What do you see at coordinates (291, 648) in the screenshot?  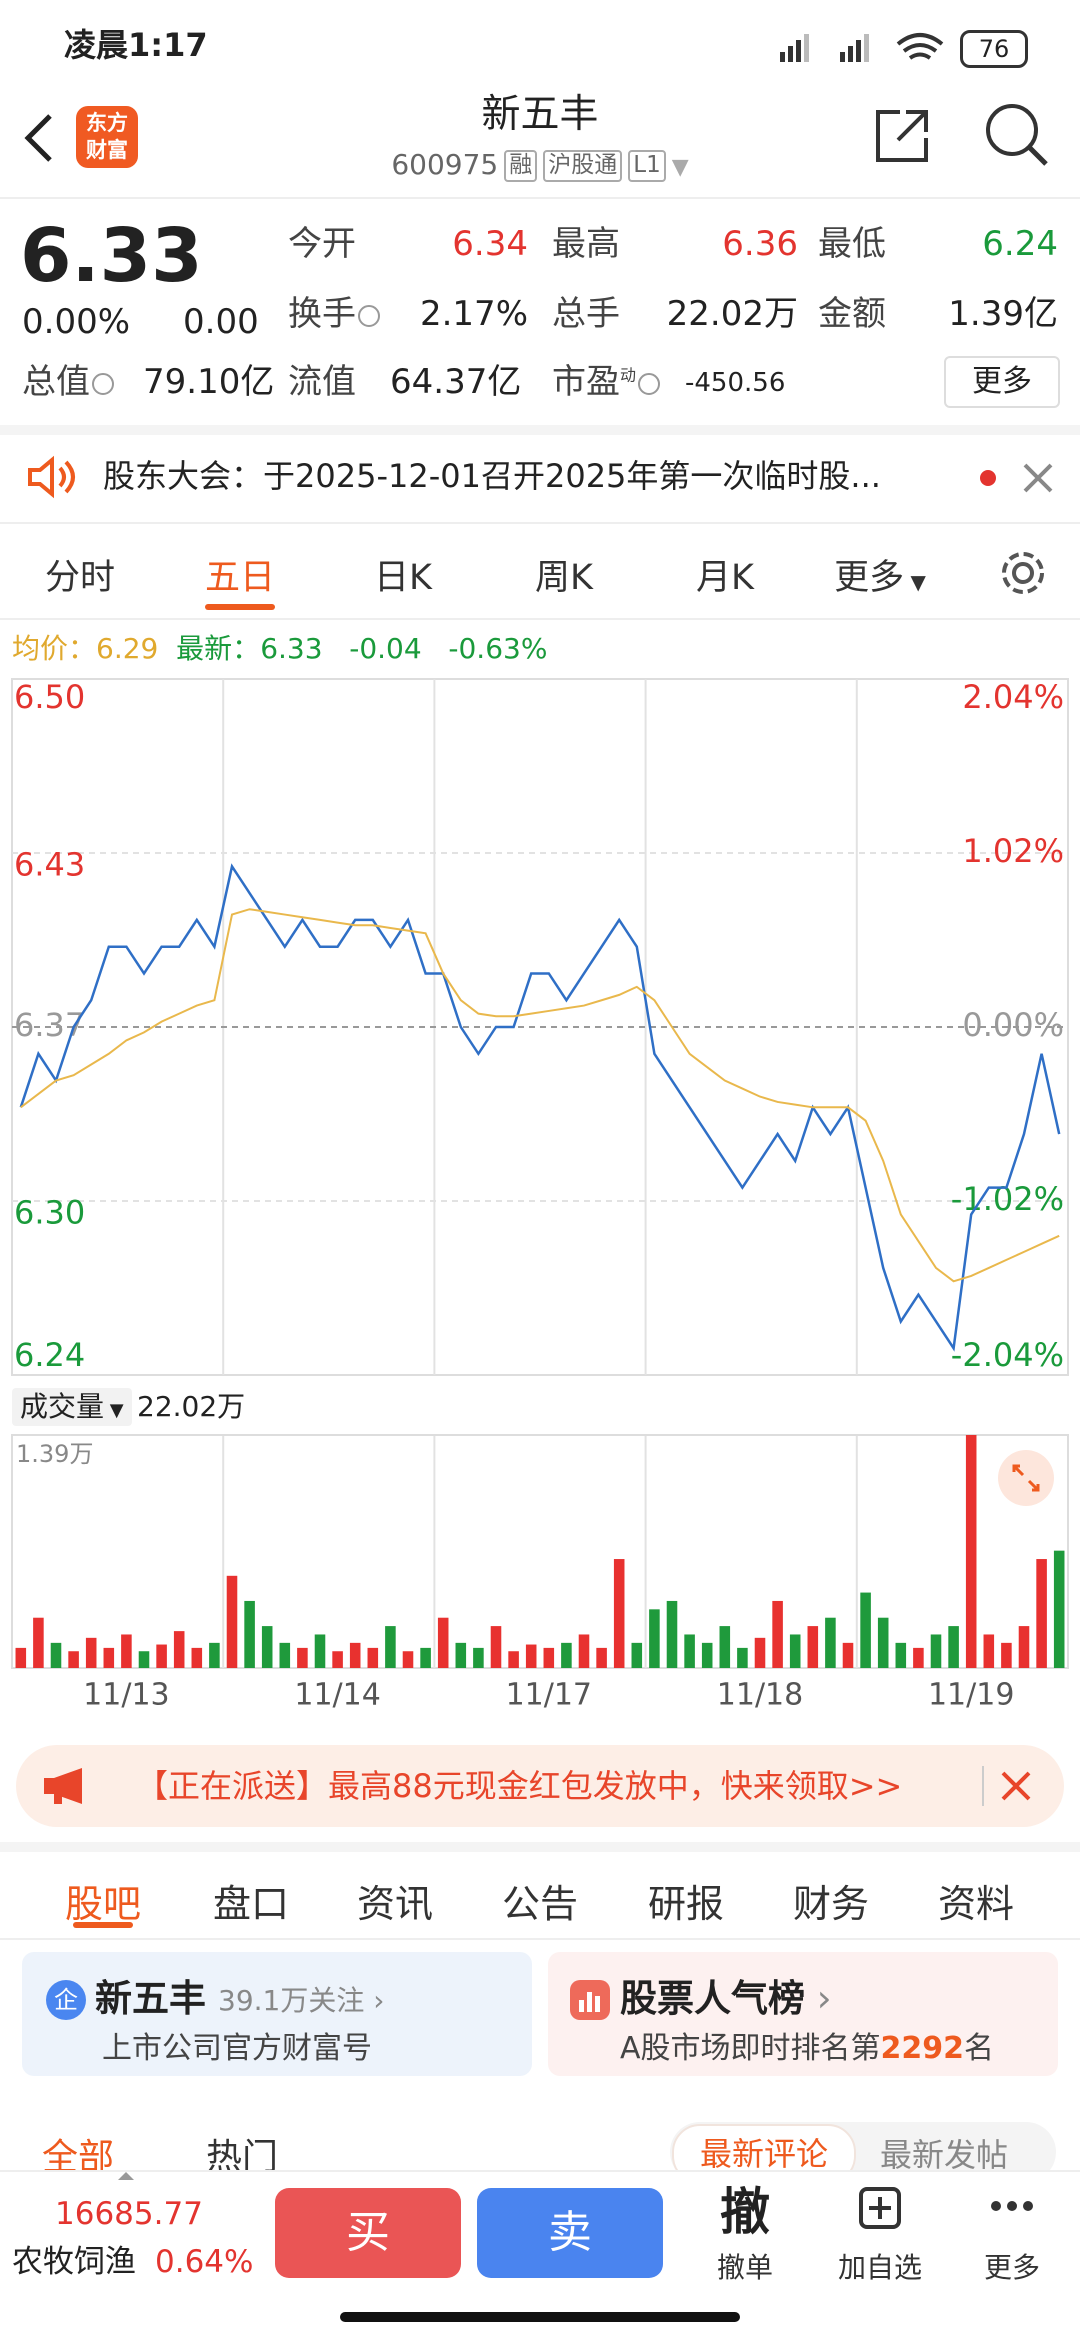 I see `legend-latest: 6.33` at bounding box center [291, 648].